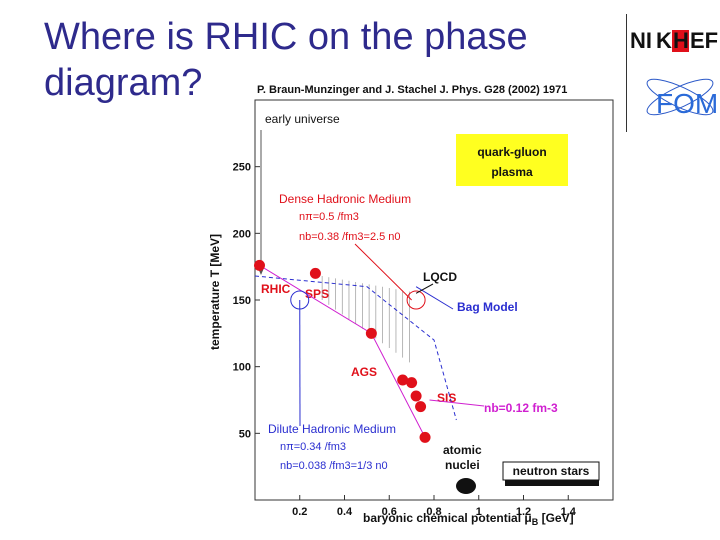  Describe the element at coordinates (512, 160) in the screenshot. I see `qgp-box` at that location.